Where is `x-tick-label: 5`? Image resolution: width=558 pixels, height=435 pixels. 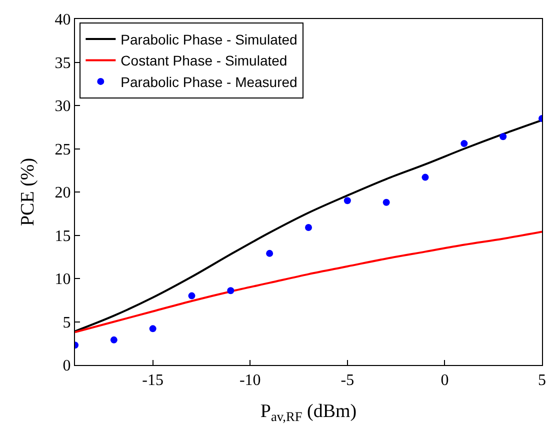 x-tick-label: 5 is located at coordinates (542, 381).